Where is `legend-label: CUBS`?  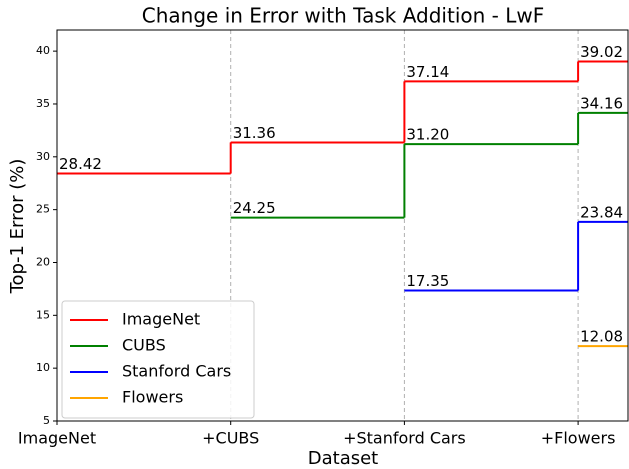
legend-label: CUBS is located at coordinates (144, 345).